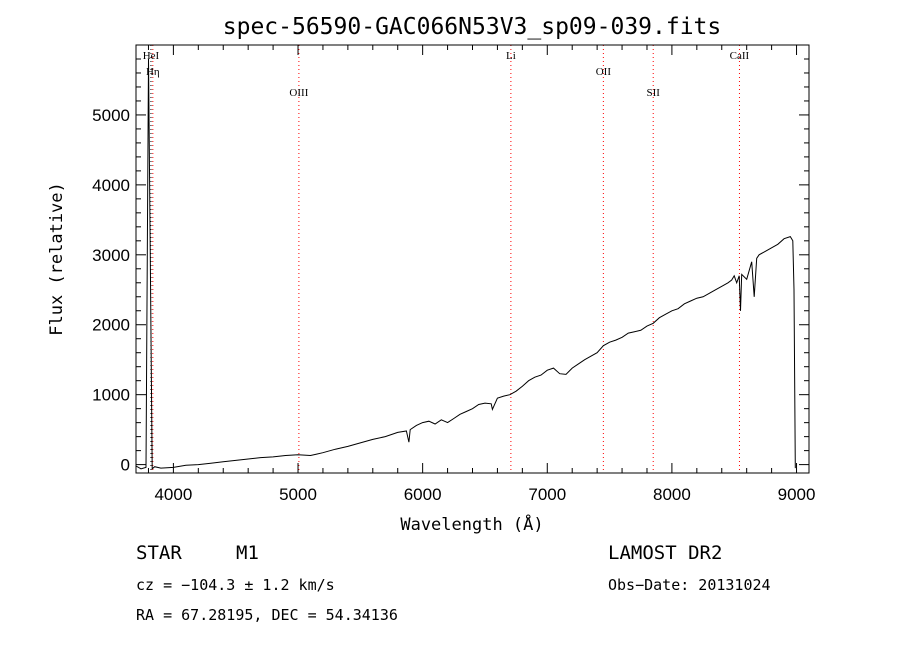 The height and width of the screenshot is (650, 900). Describe the element at coordinates (665, 553) in the screenshot. I see `survey-name: LAMOST DR2` at that location.